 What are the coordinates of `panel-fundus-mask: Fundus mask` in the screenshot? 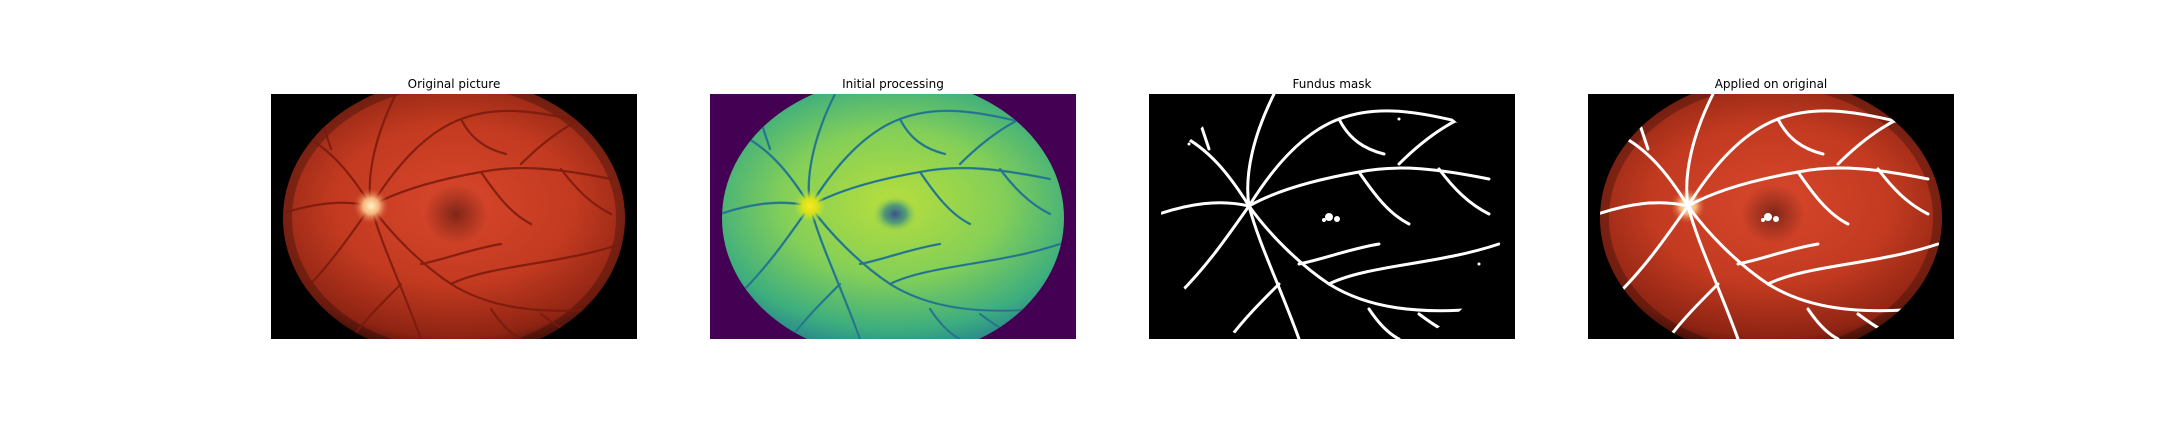 It's located at (1332, 208).